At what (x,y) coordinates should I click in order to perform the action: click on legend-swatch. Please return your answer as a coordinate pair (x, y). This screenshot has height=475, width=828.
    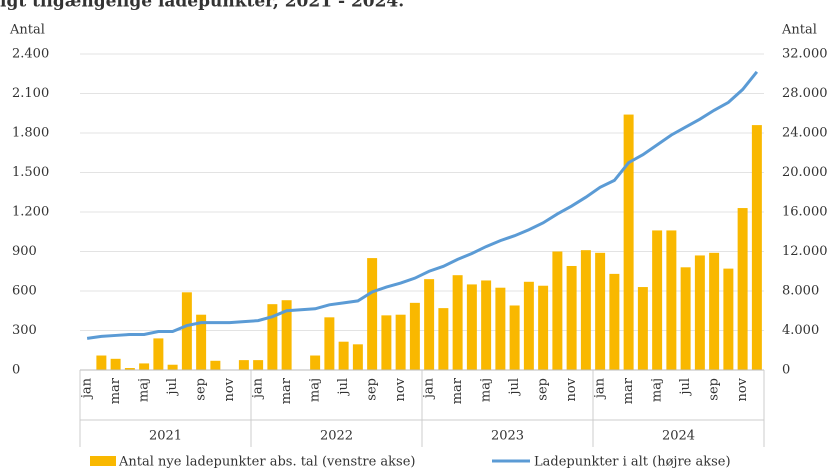
    Looking at the image, I should click on (103, 461).